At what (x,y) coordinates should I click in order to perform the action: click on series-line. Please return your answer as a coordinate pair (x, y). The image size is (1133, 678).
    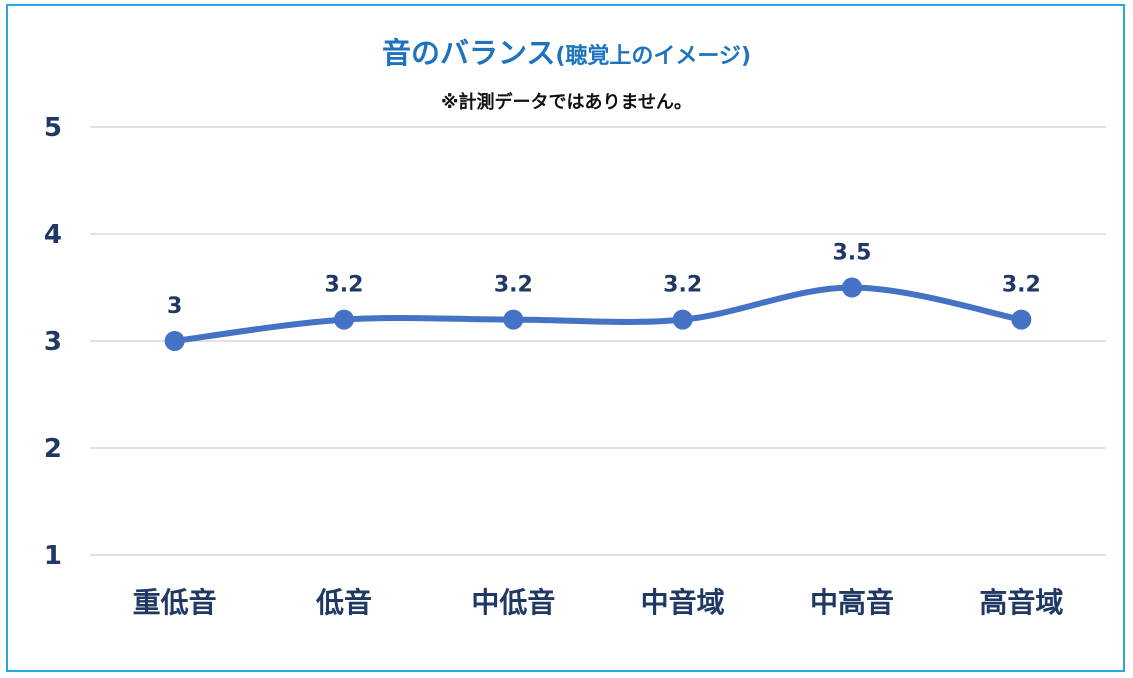
    Looking at the image, I should click on (598, 314).